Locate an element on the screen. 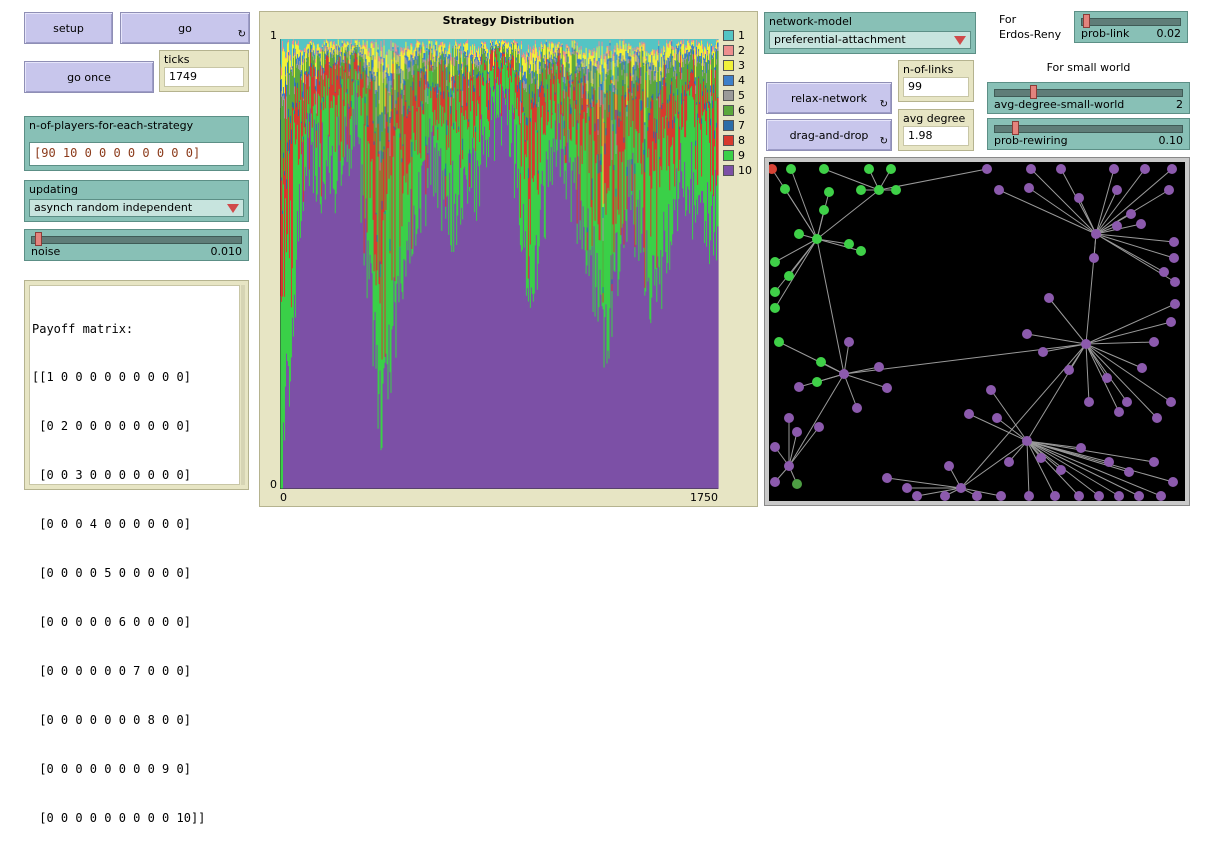 Image resolution: width=1208 pixels, height=858 pixels. prob-link-thumb is located at coordinates (1086, 21).